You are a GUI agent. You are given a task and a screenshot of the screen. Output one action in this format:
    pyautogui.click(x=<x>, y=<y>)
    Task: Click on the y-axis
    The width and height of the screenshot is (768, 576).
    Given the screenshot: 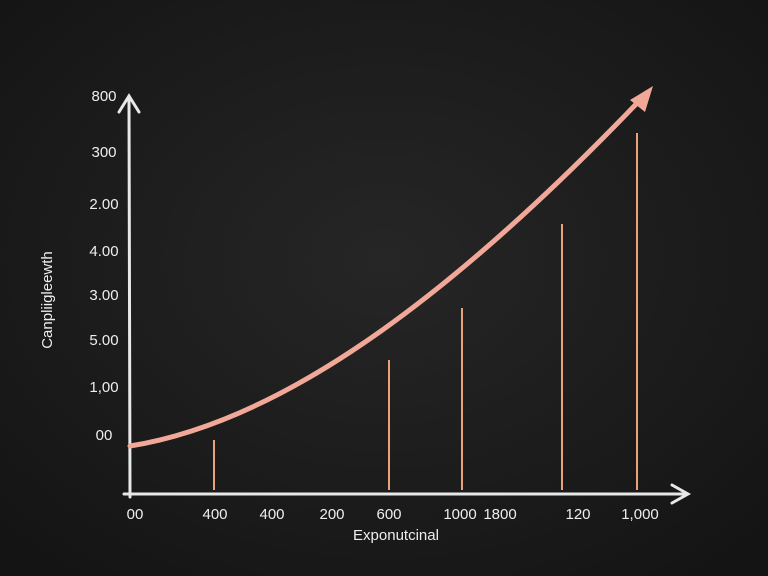 What is the action you would take?
    pyautogui.click(x=129, y=298)
    